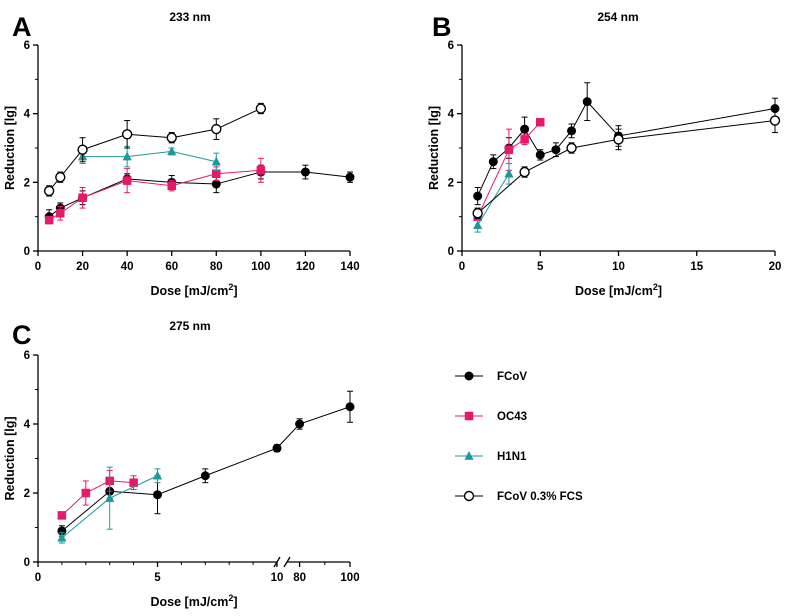 The width and height of the screenshot is (787, 616). What do you see at coordinates (287, 562) in the screenshot?
I see `axis-break-mark` at bounding box center [287, 562].